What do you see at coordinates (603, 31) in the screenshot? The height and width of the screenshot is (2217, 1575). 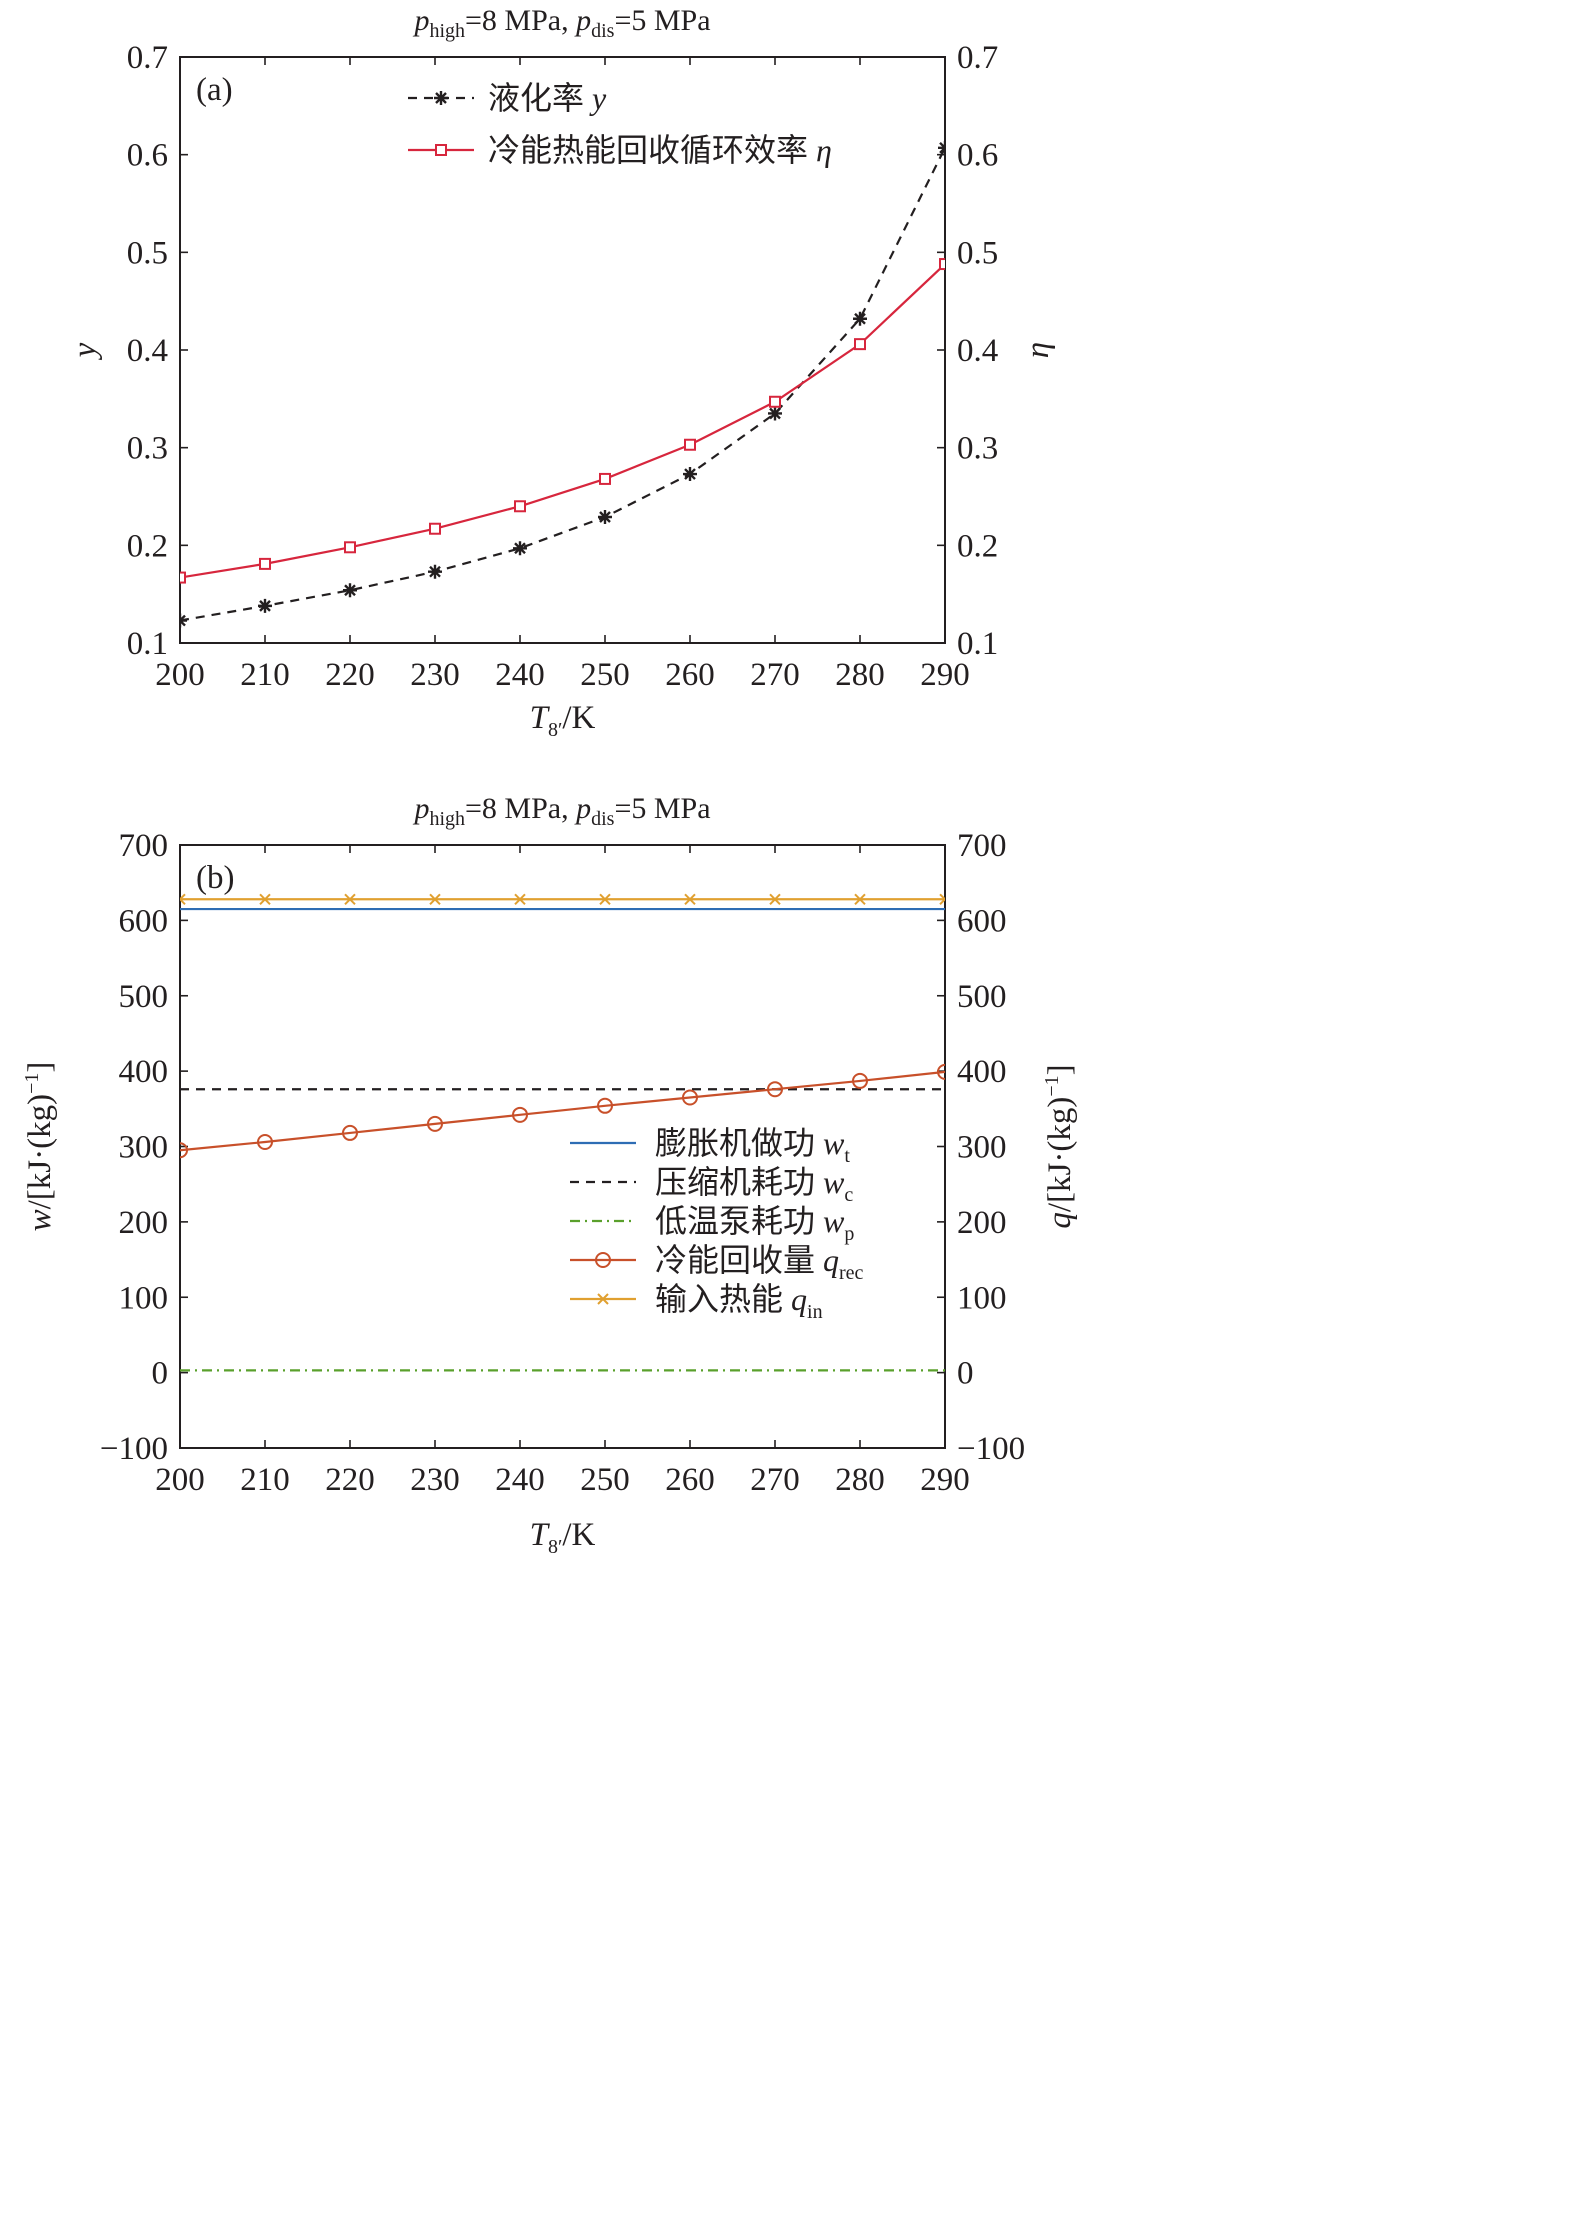 I see `title-sub: dis` at bounding box center [603, 31].